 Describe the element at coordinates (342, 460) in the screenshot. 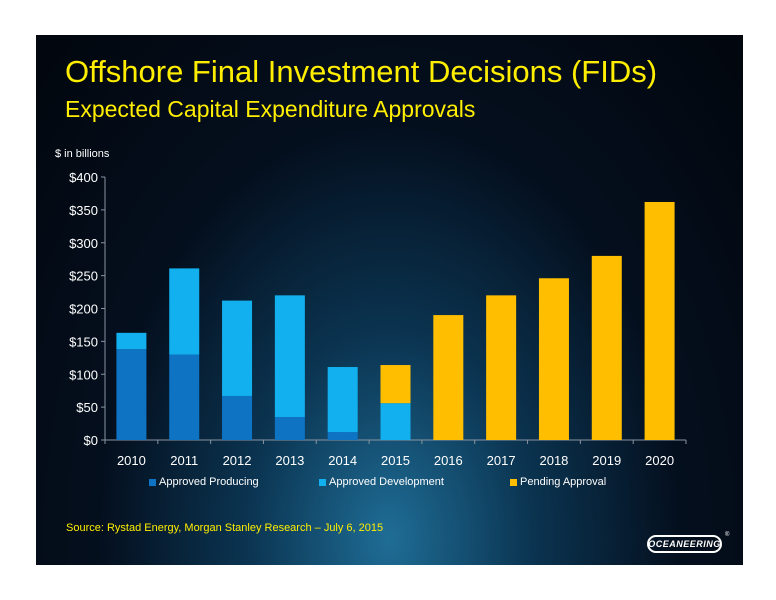

I see `x-tick-label: 2014` at that location.